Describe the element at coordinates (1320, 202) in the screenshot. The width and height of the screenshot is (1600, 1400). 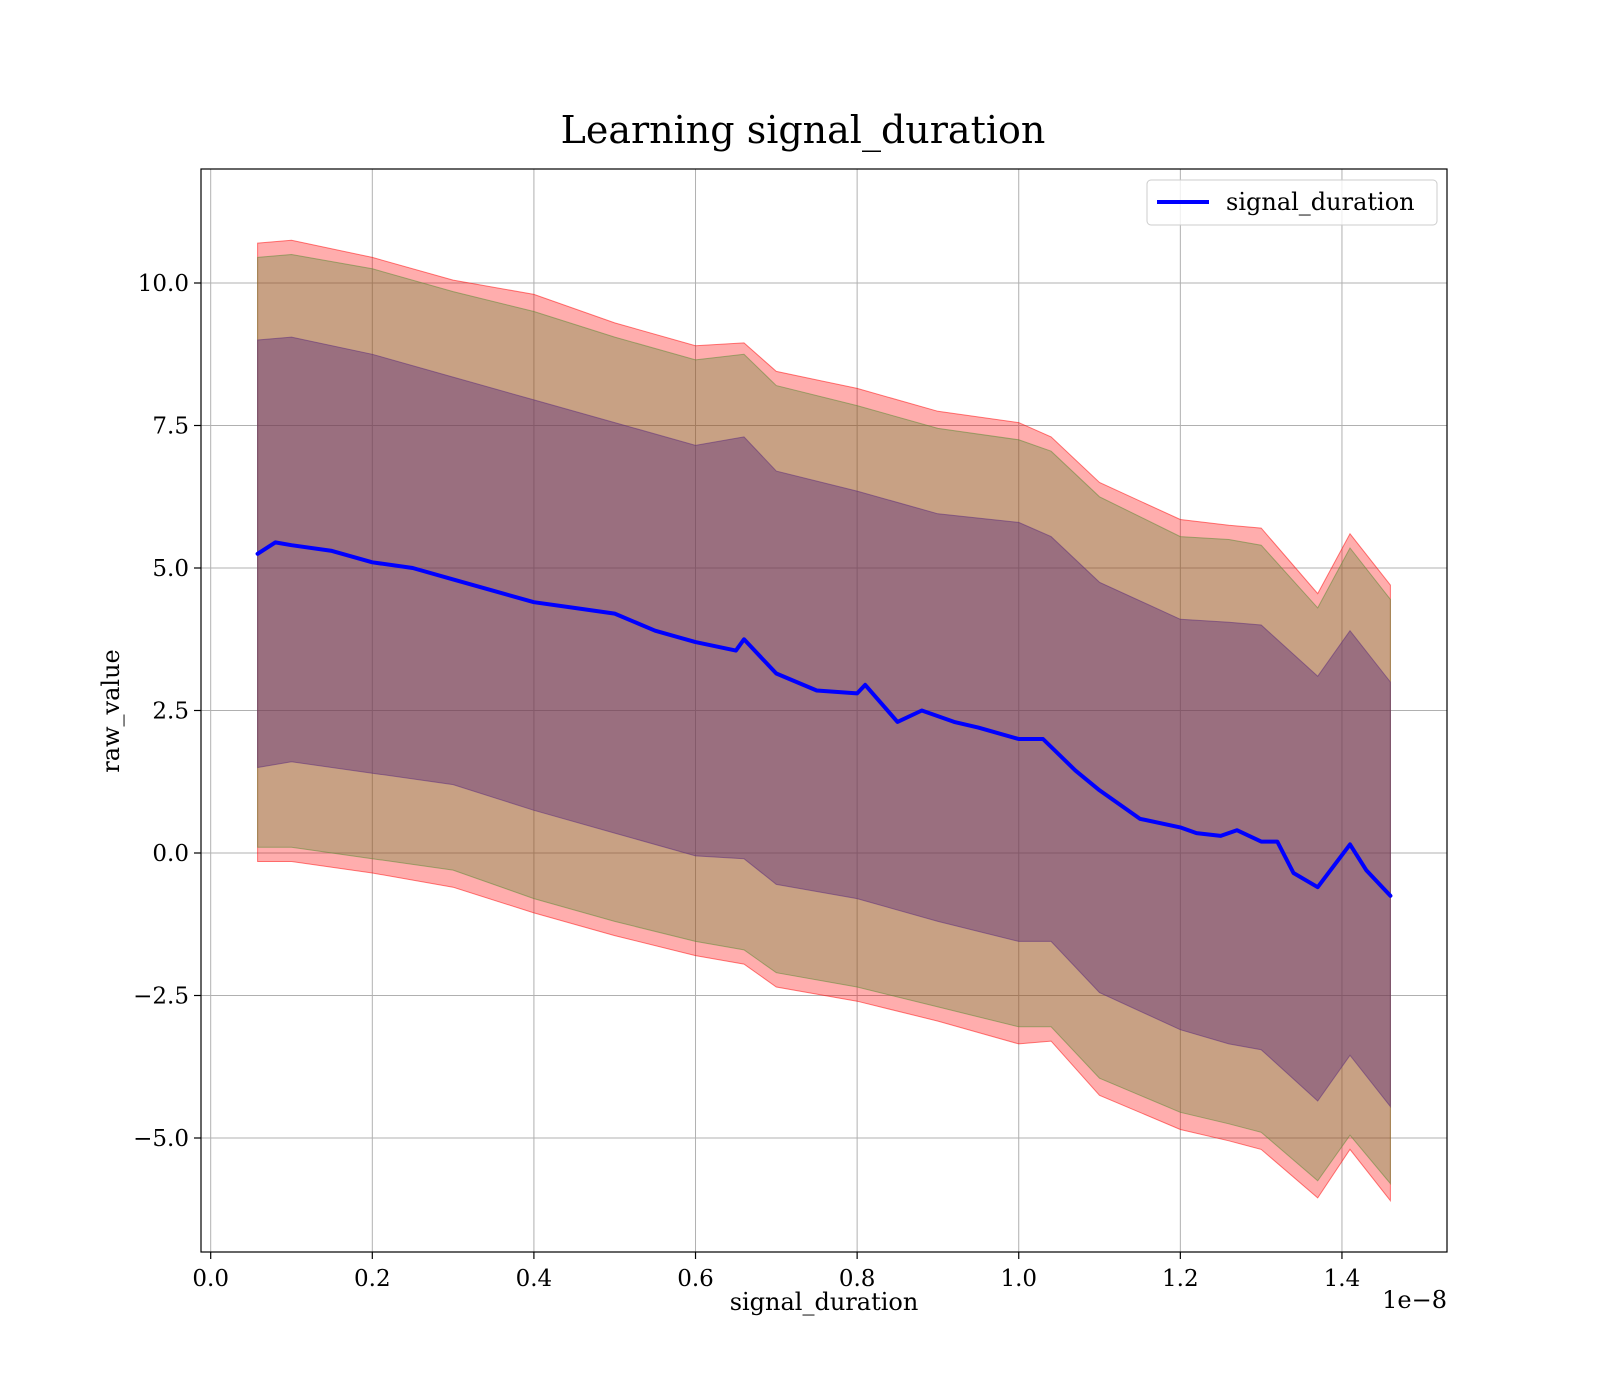
I see `legend-label: signal_duration` at that location.